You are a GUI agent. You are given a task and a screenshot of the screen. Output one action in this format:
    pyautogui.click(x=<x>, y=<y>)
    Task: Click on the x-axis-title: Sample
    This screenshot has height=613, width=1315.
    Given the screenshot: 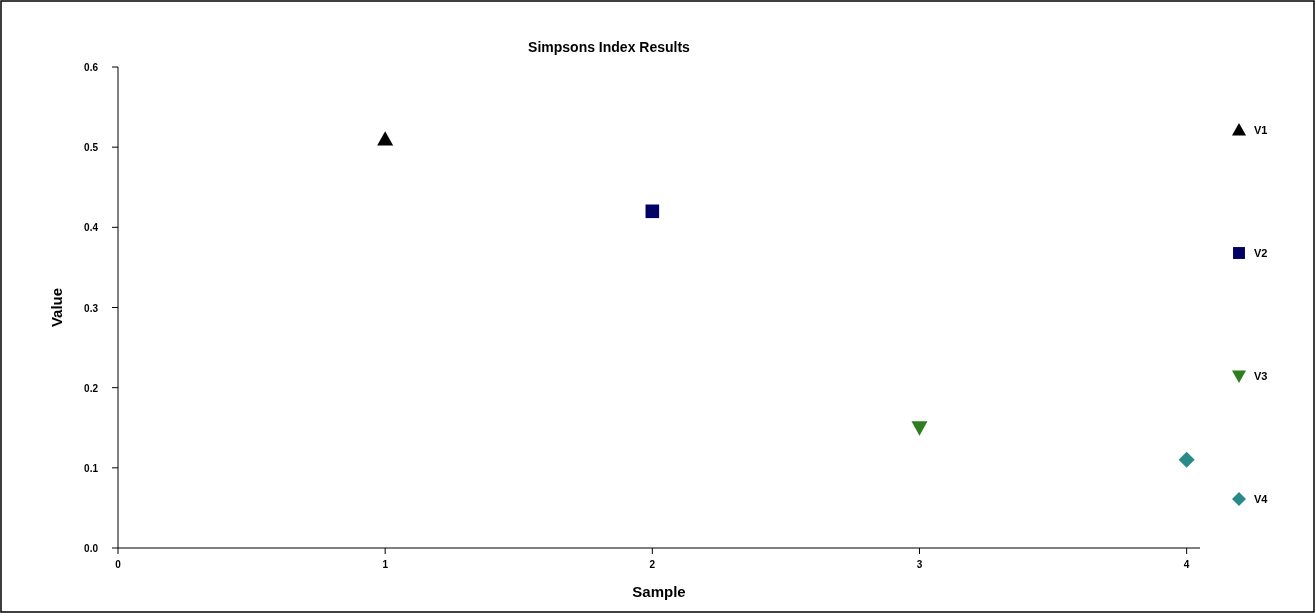 What is the action you would take?
    pyautogui.click(x=659, y=591)
    